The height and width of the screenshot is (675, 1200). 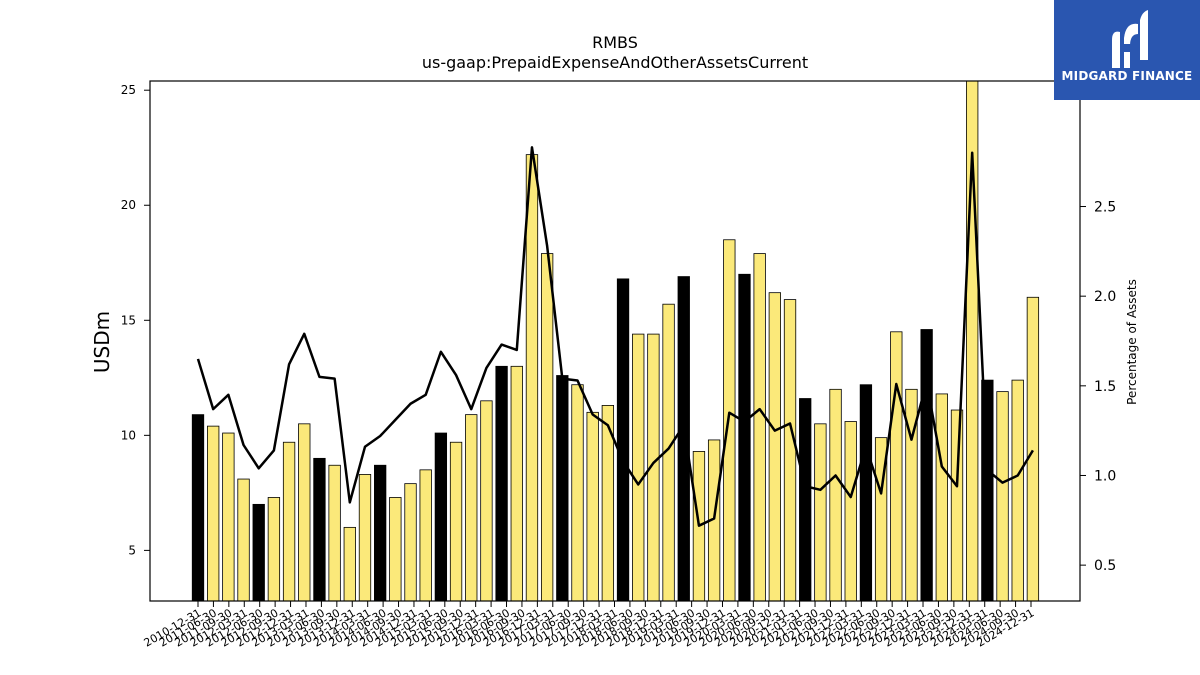 I want to click on brand-logo: MIDGARD FINANCE, so click(x=1127, y=50).